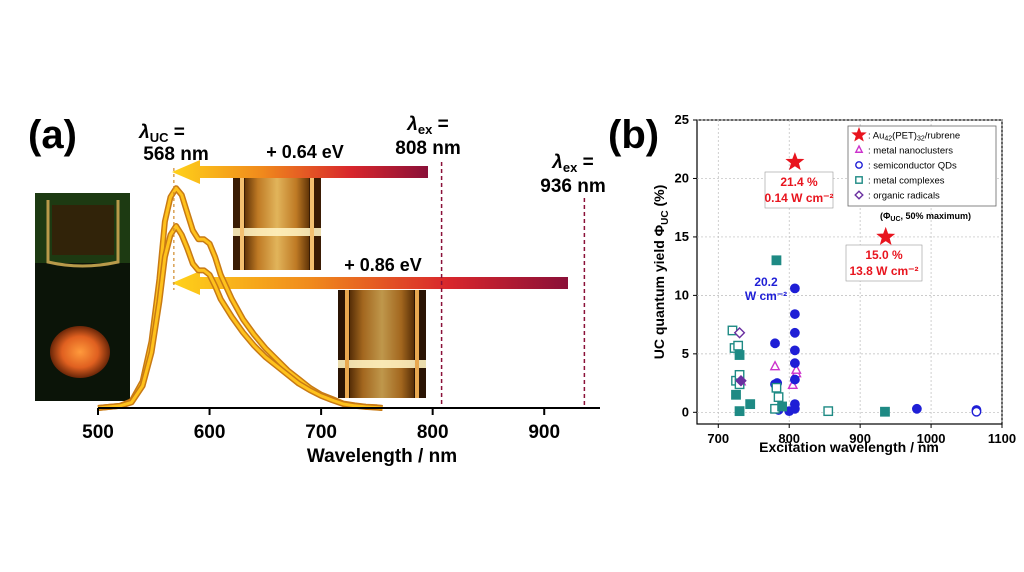  Describe the element at coordinates (685, 353) in the screenshot. I see `y-tick-label-b: 5` at that location.